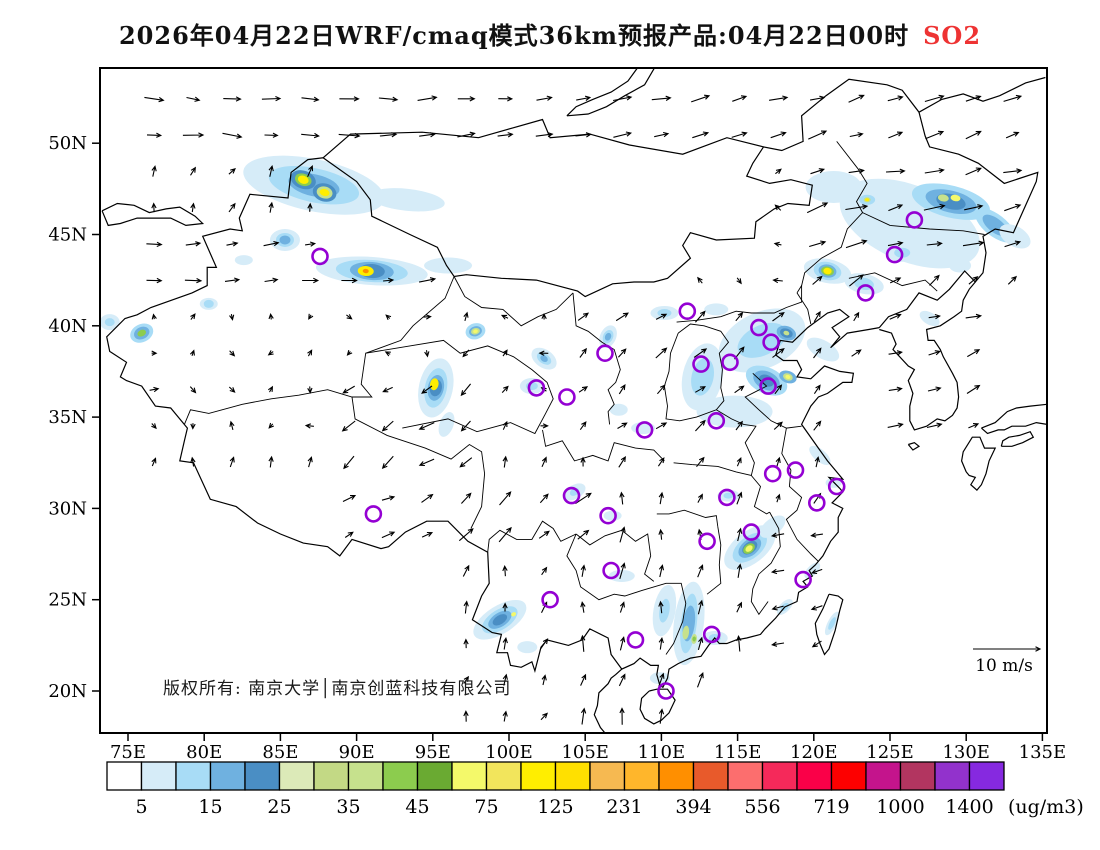 This screenshot has height=850, width=1100. Describe the element at coordinates (67, 326) in the screenshot. I see `lat-tick-label: 40N` at that location.